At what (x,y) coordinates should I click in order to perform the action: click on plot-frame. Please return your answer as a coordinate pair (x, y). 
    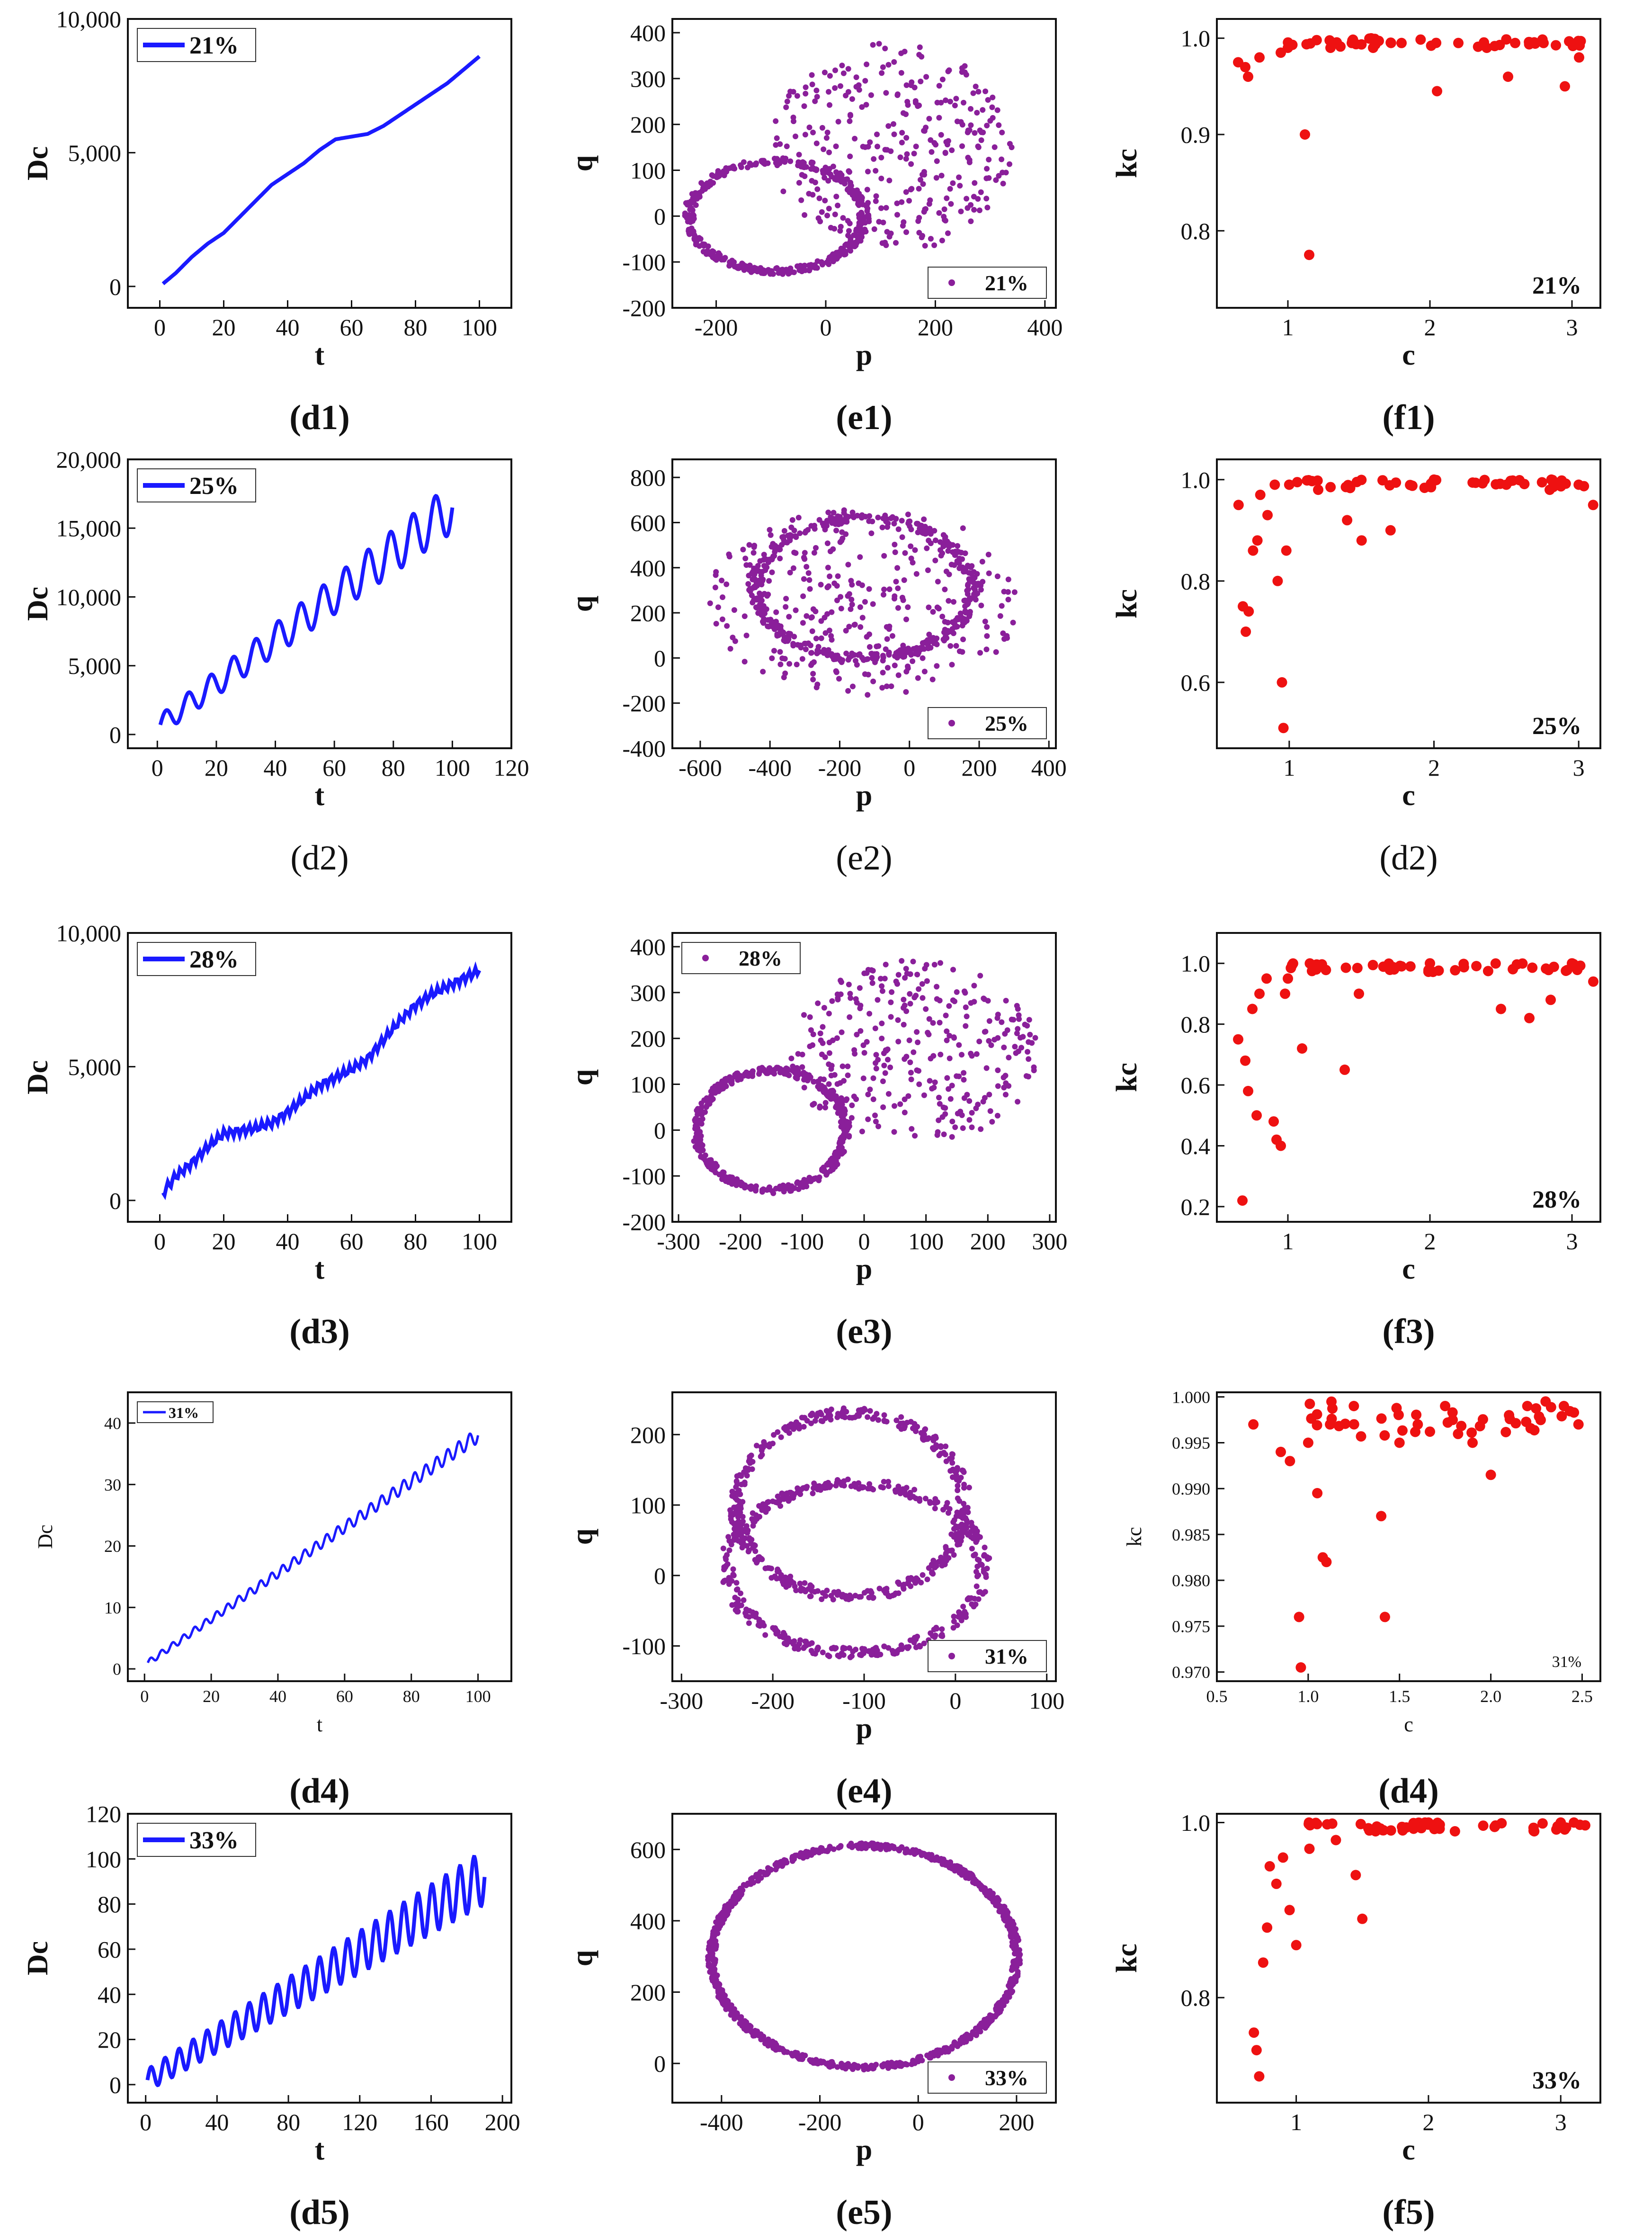
    Looking at the image, I should click on (864, 1958).